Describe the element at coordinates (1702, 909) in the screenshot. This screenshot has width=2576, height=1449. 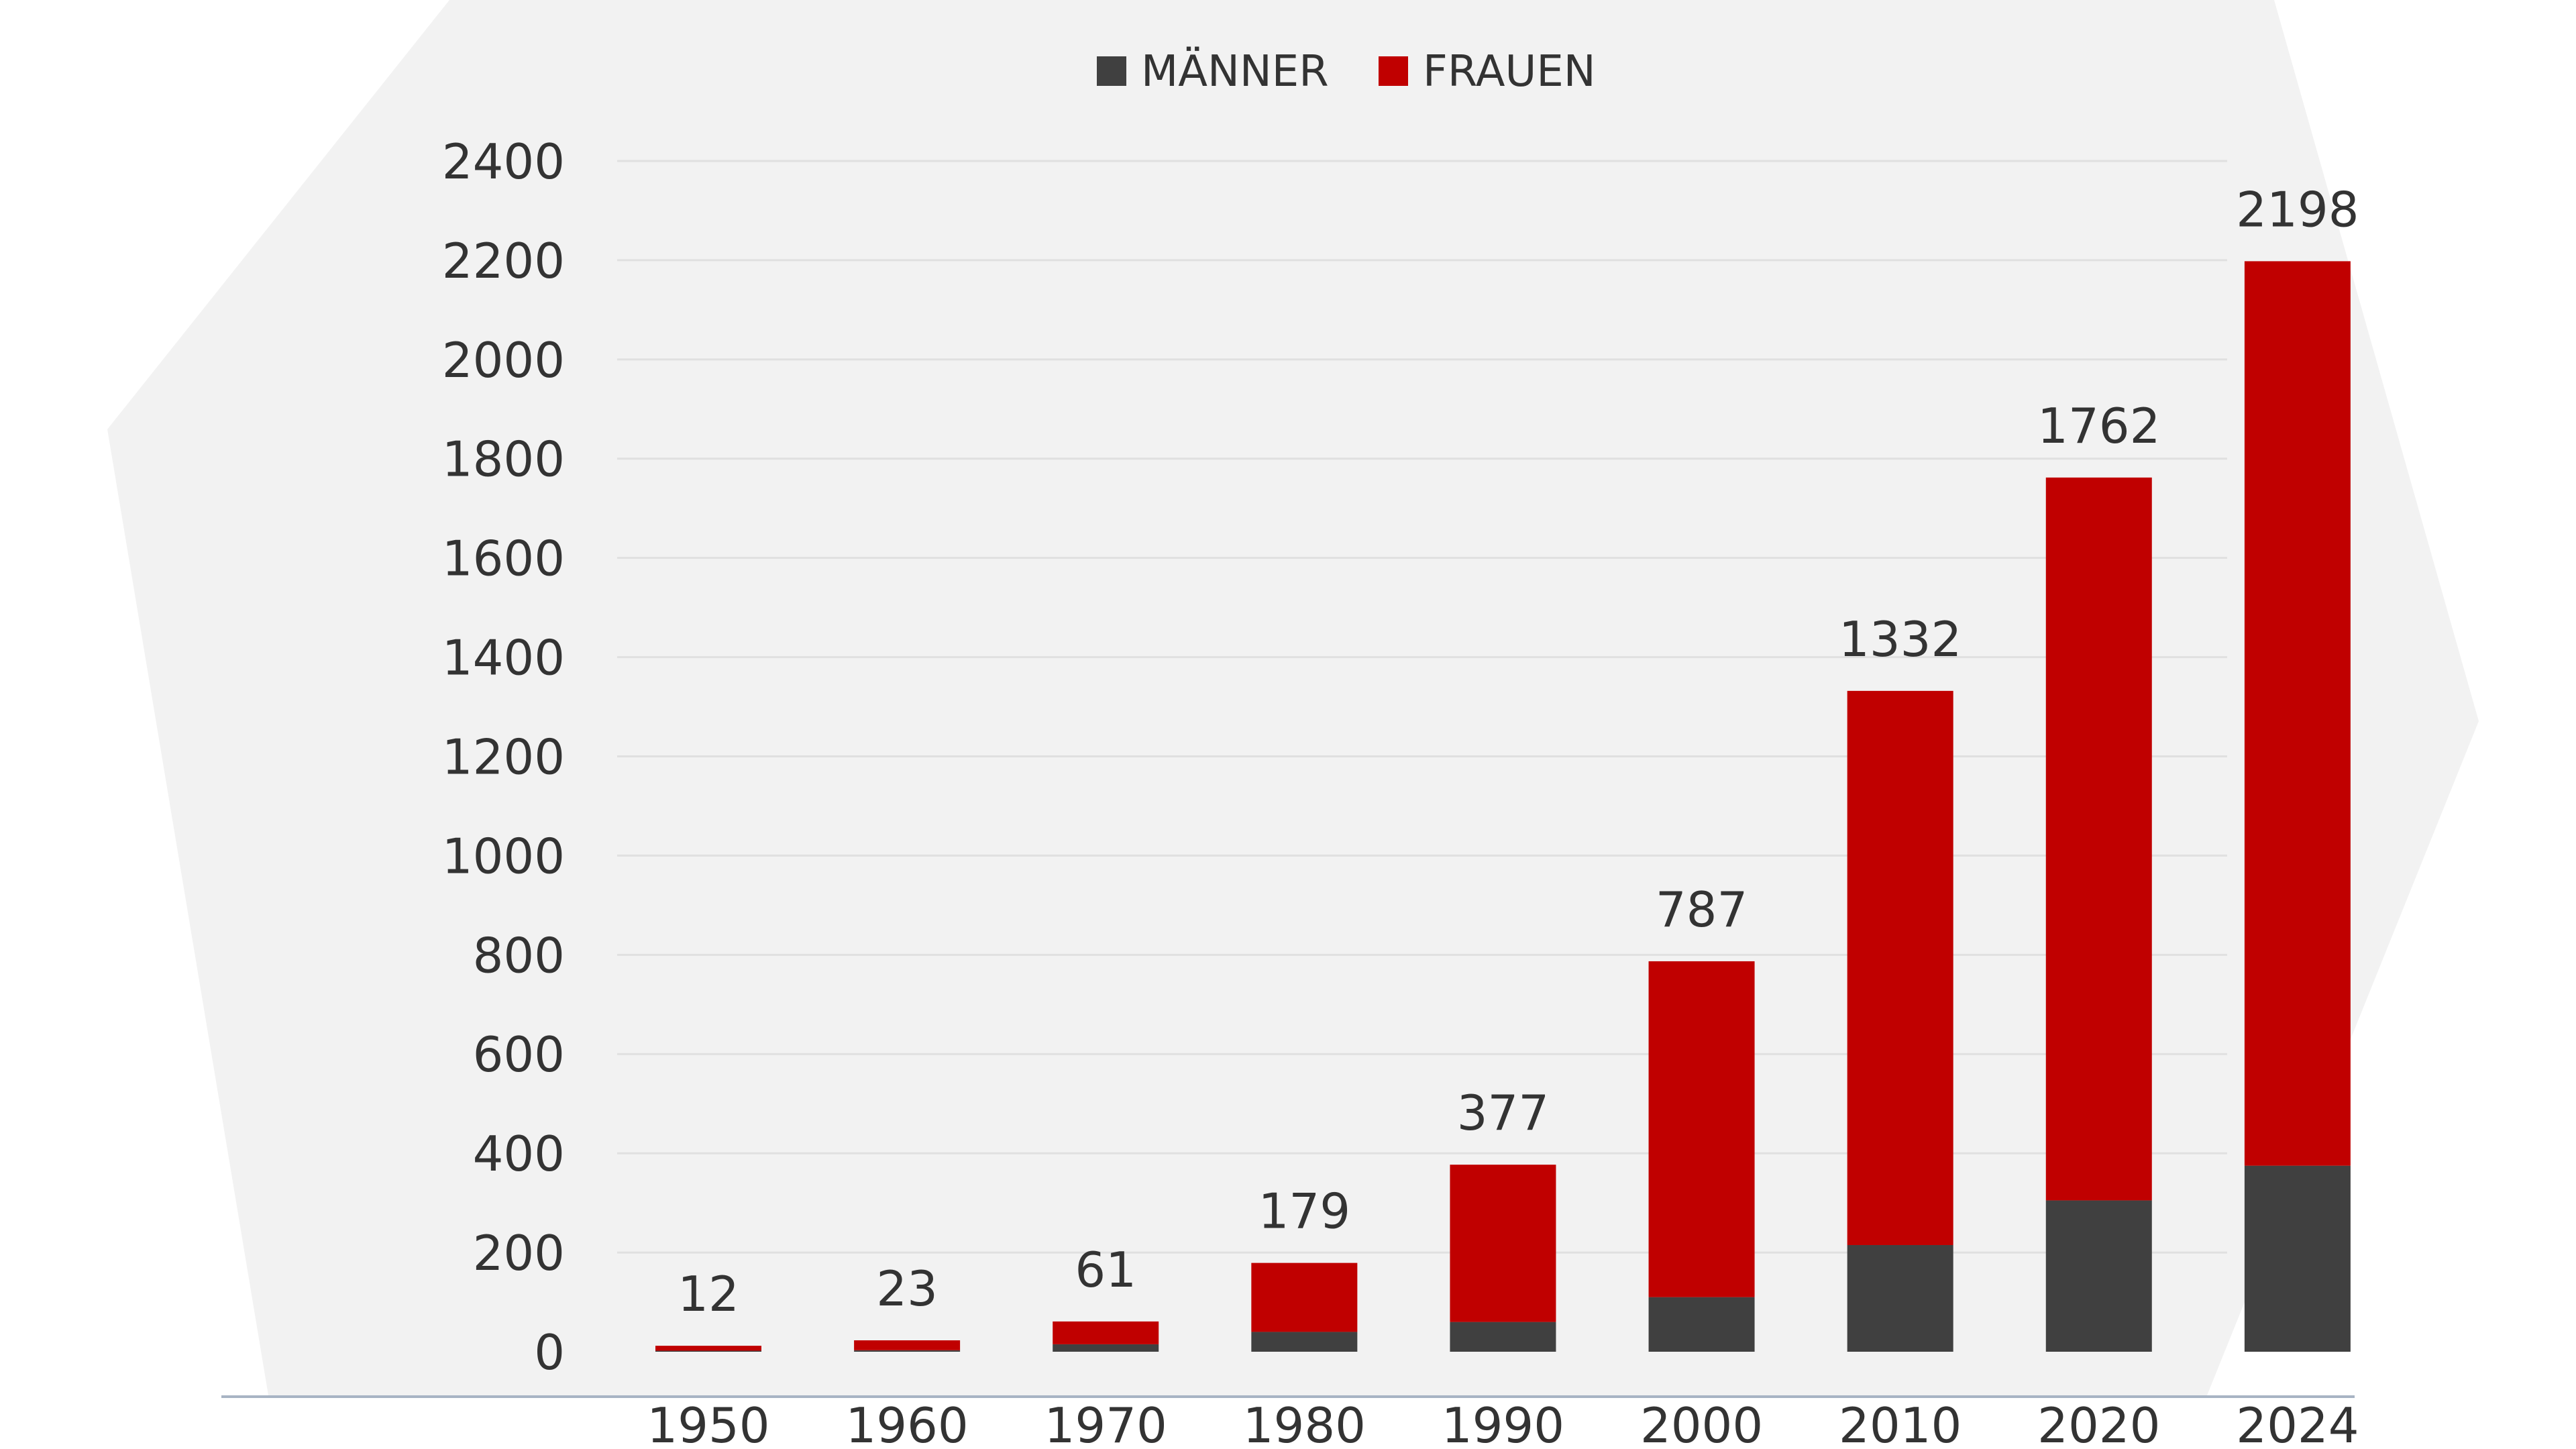
I see `total-label: 787` at that location.